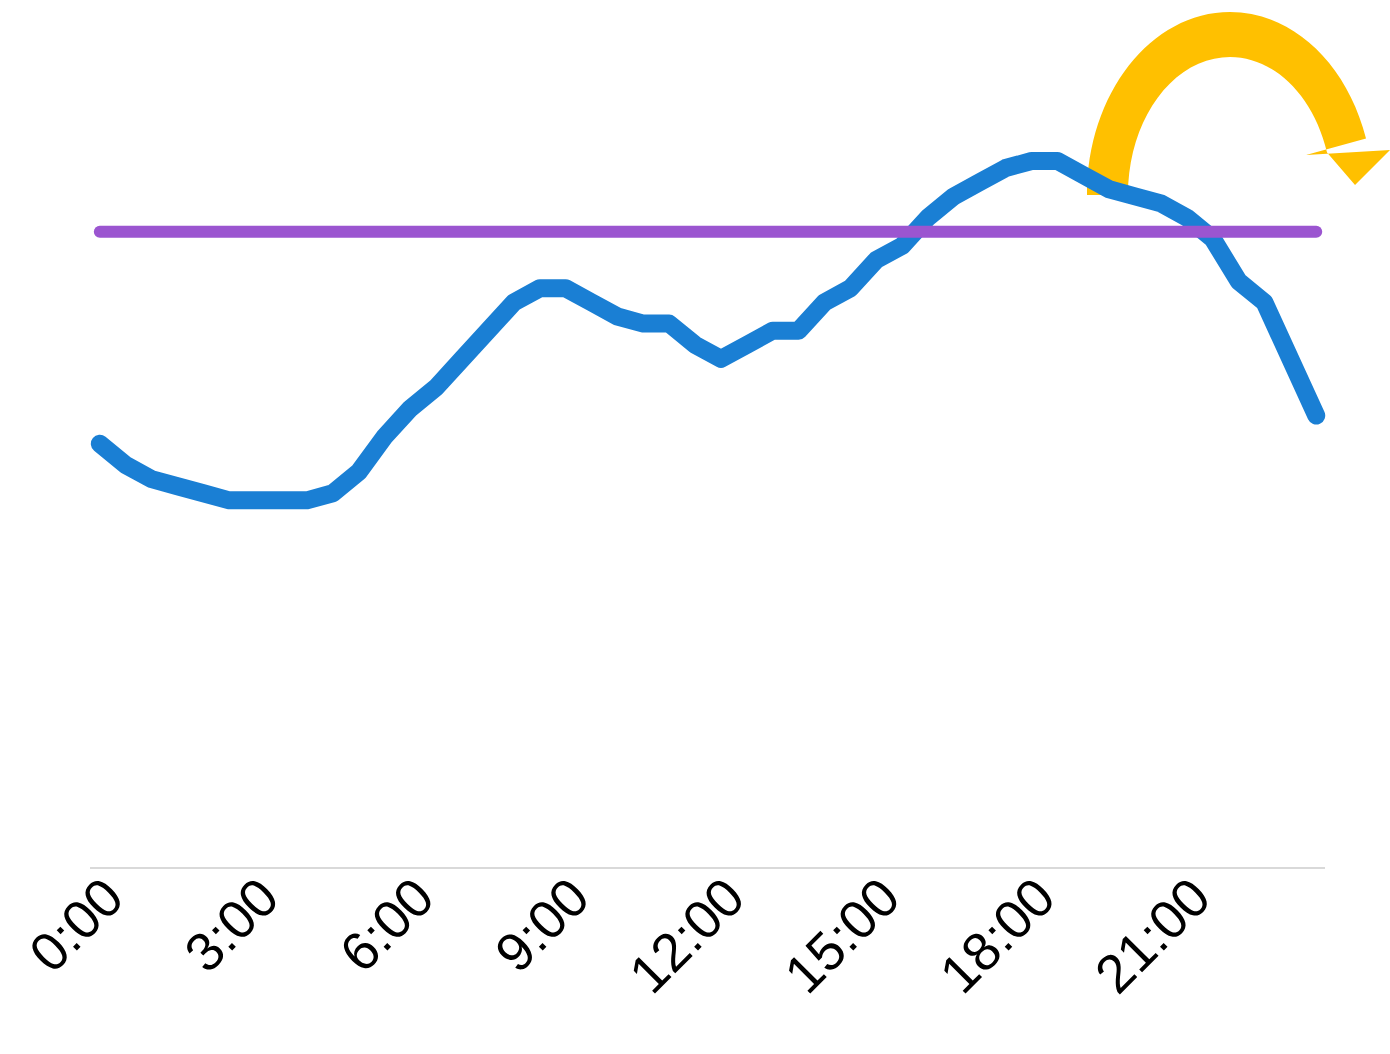  I want to click on x-tick-label: 9:00, so click(541, 925).